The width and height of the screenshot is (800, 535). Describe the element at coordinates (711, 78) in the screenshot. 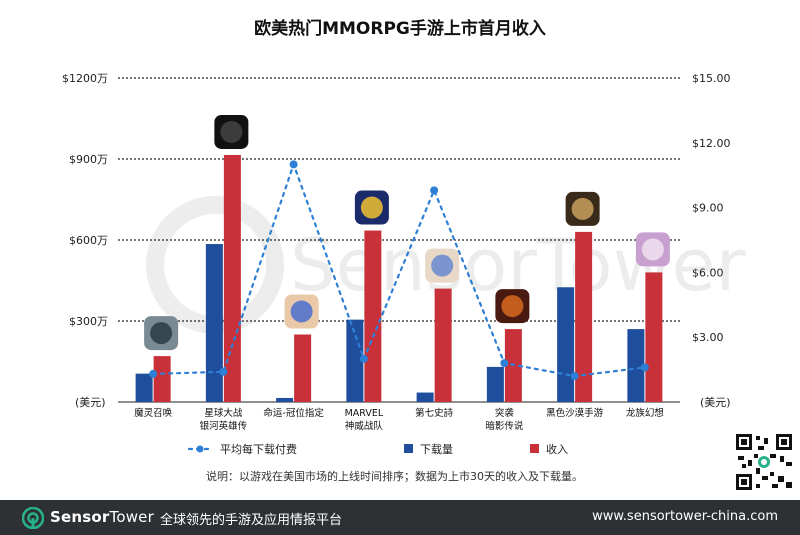

I see `right-tick-label: $15.00` at that location.